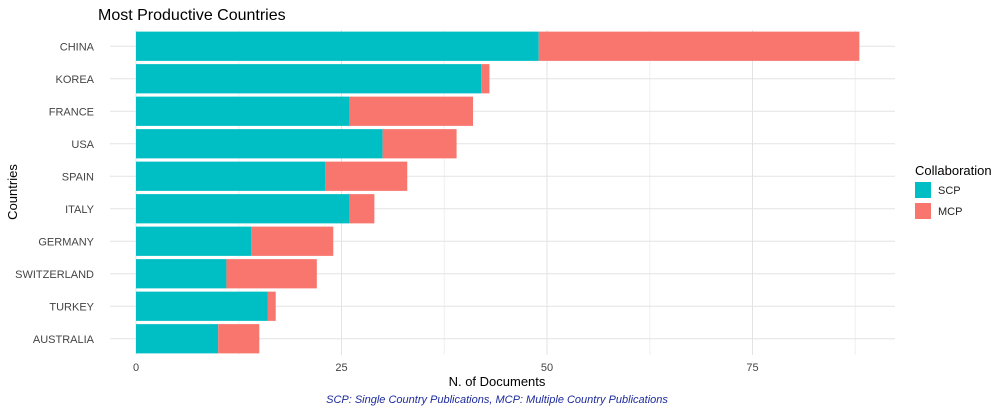 The width and height of the screenshot is (1000, 416). I want to click on bar-scp-switzerland, so click(181, 274).